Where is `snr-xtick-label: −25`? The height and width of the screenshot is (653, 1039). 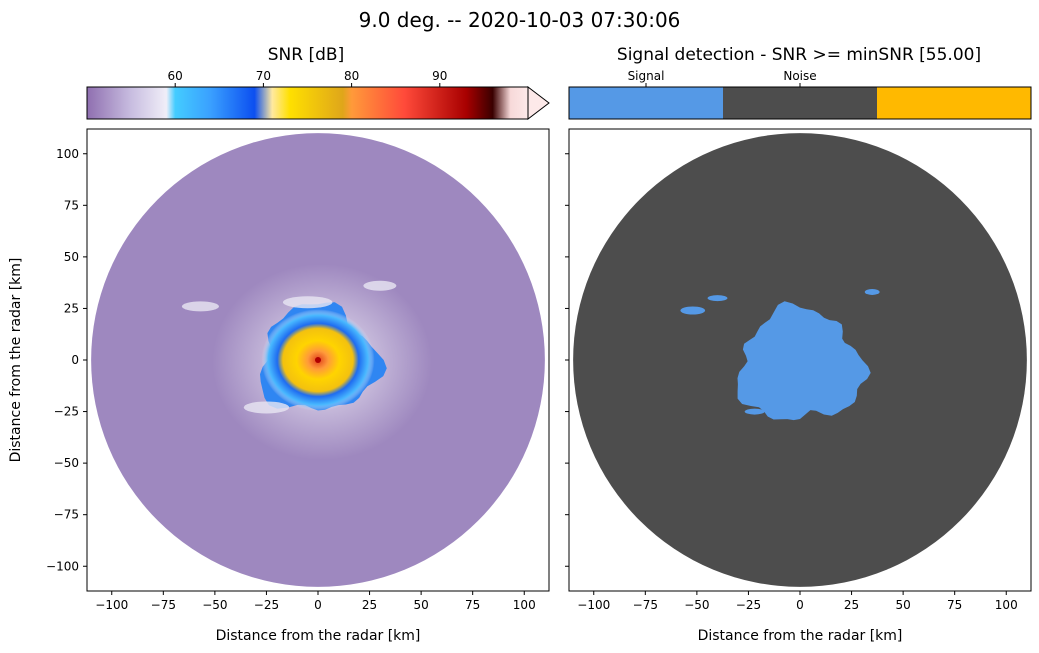 snr-xtick-label: −25 is located at coordinates (266, 605).